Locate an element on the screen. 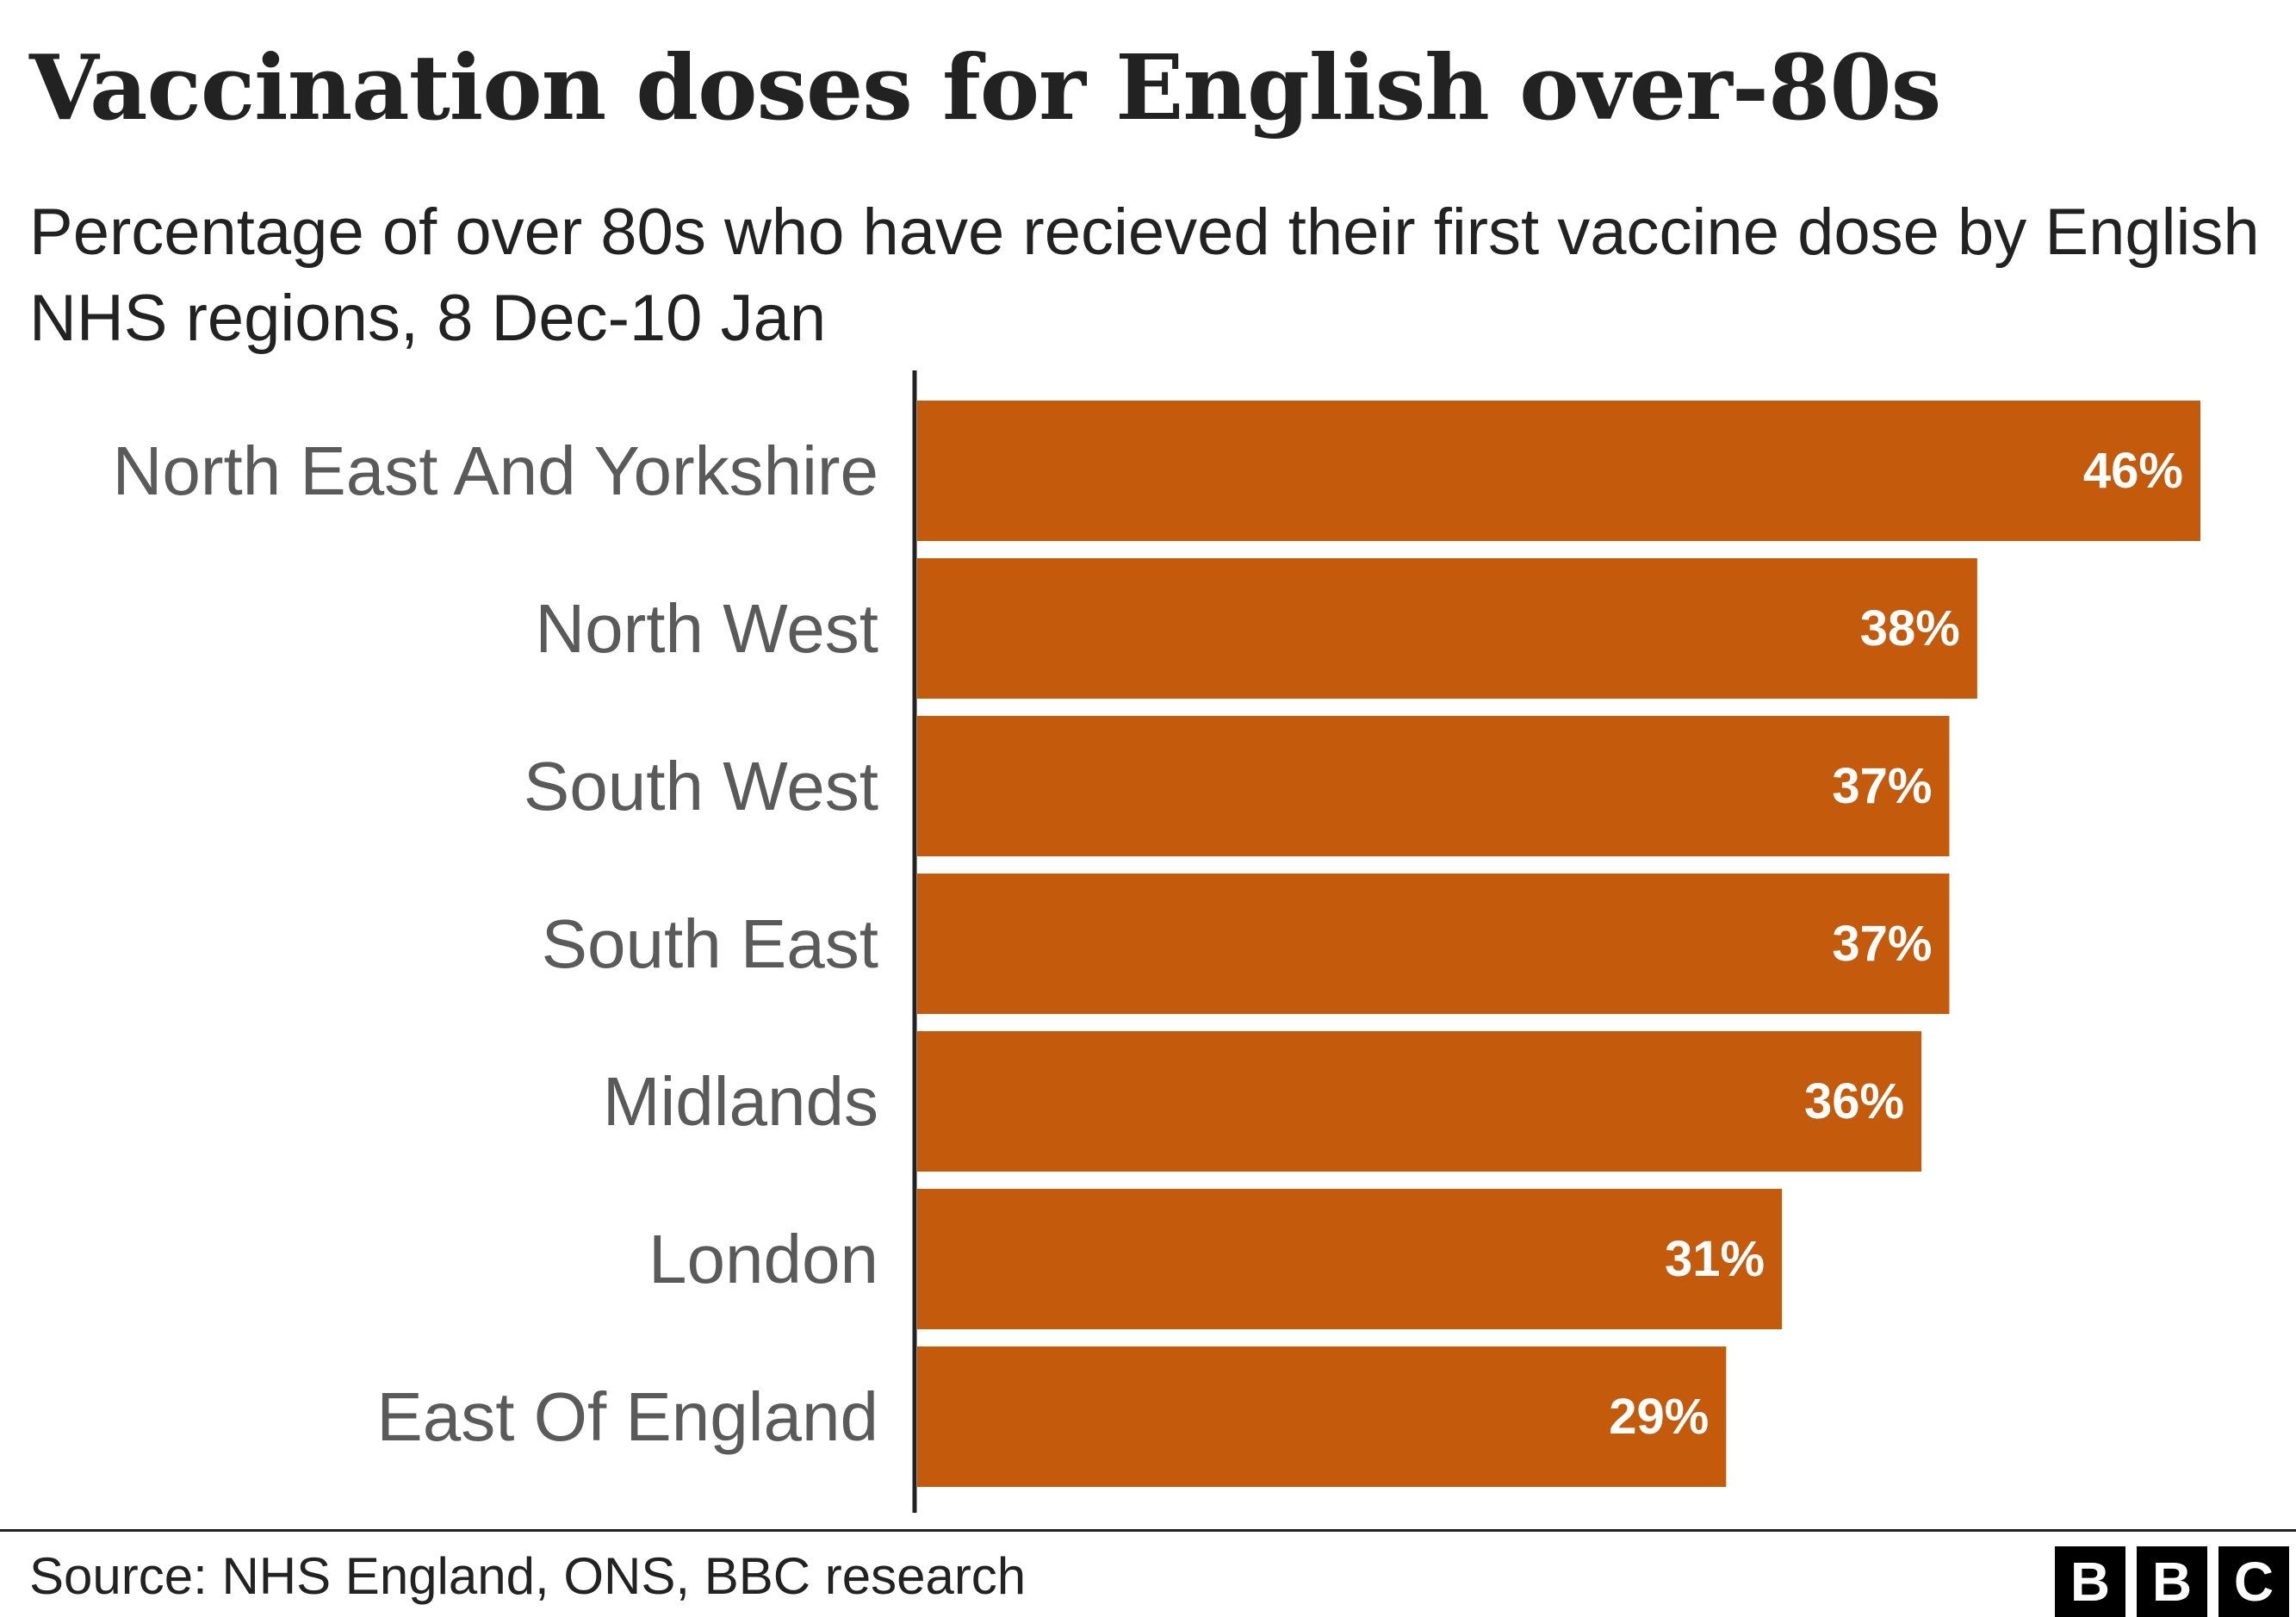  bar-south-east is located at coordinates (1433, 944).